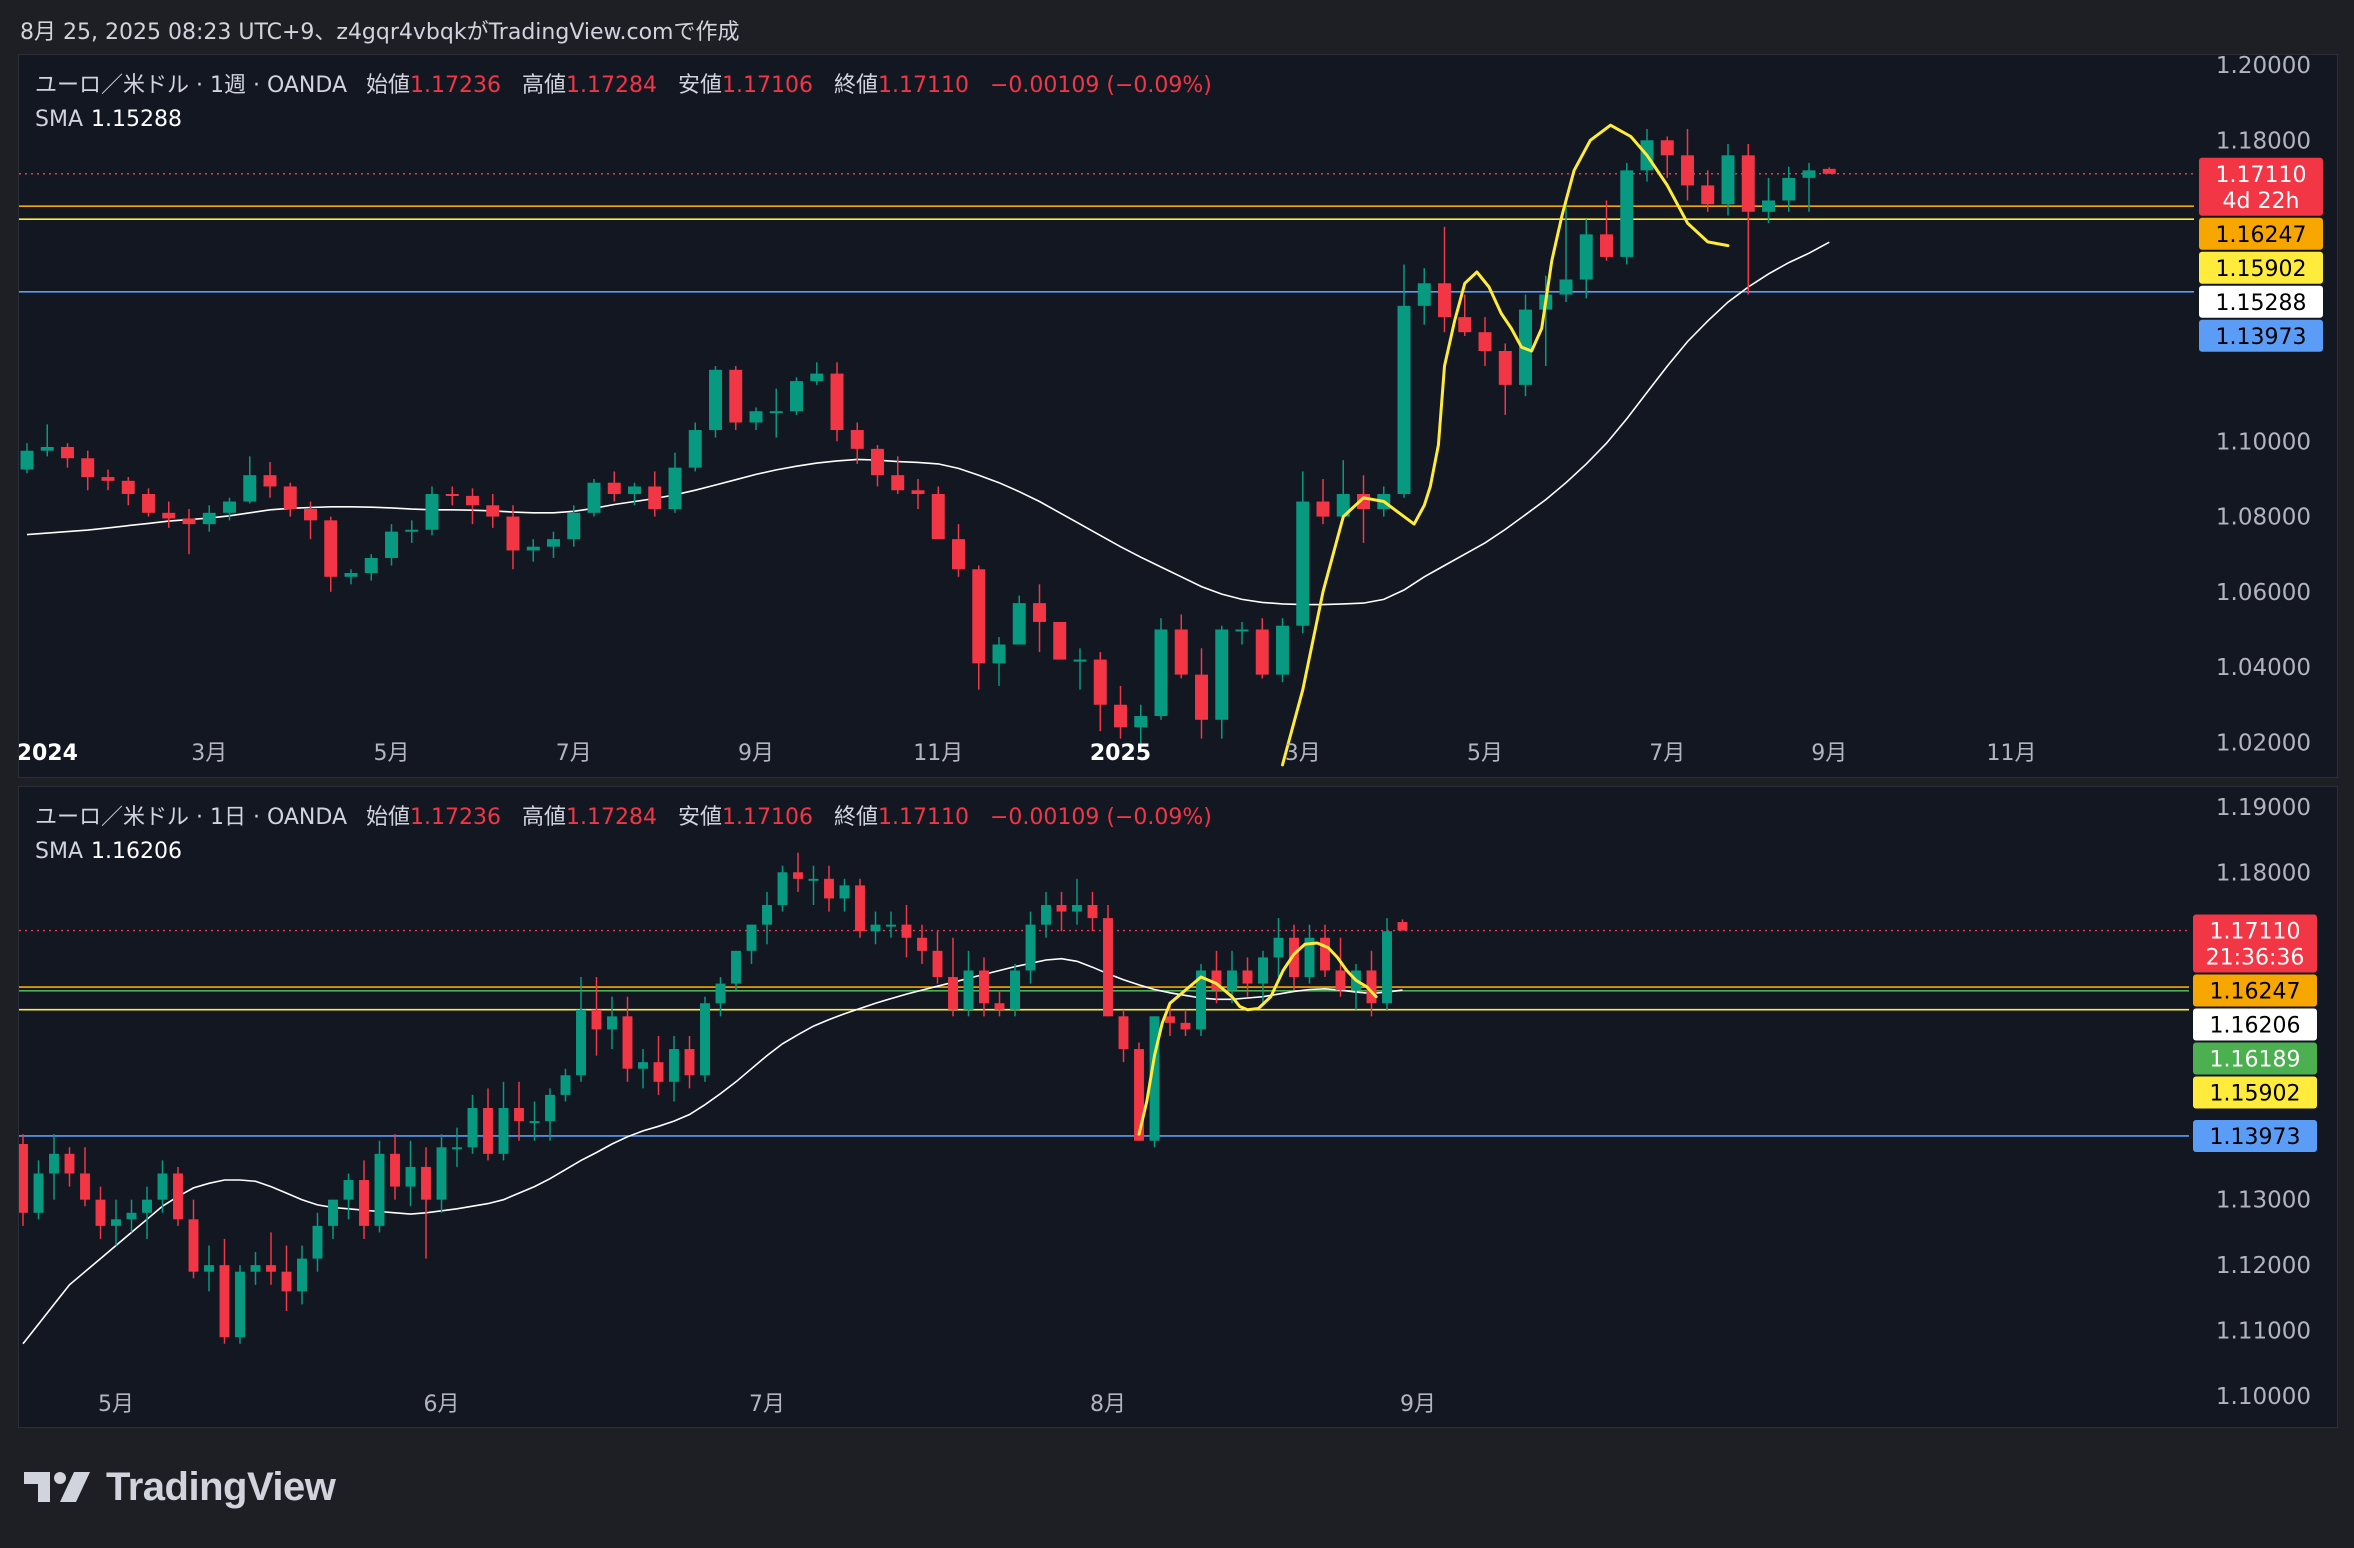 This screenshot has width=2354, height=1548. Describe the element at coordinates (1667, 753) in the screenshot. I see `x-tick-label: 7月` at that location.